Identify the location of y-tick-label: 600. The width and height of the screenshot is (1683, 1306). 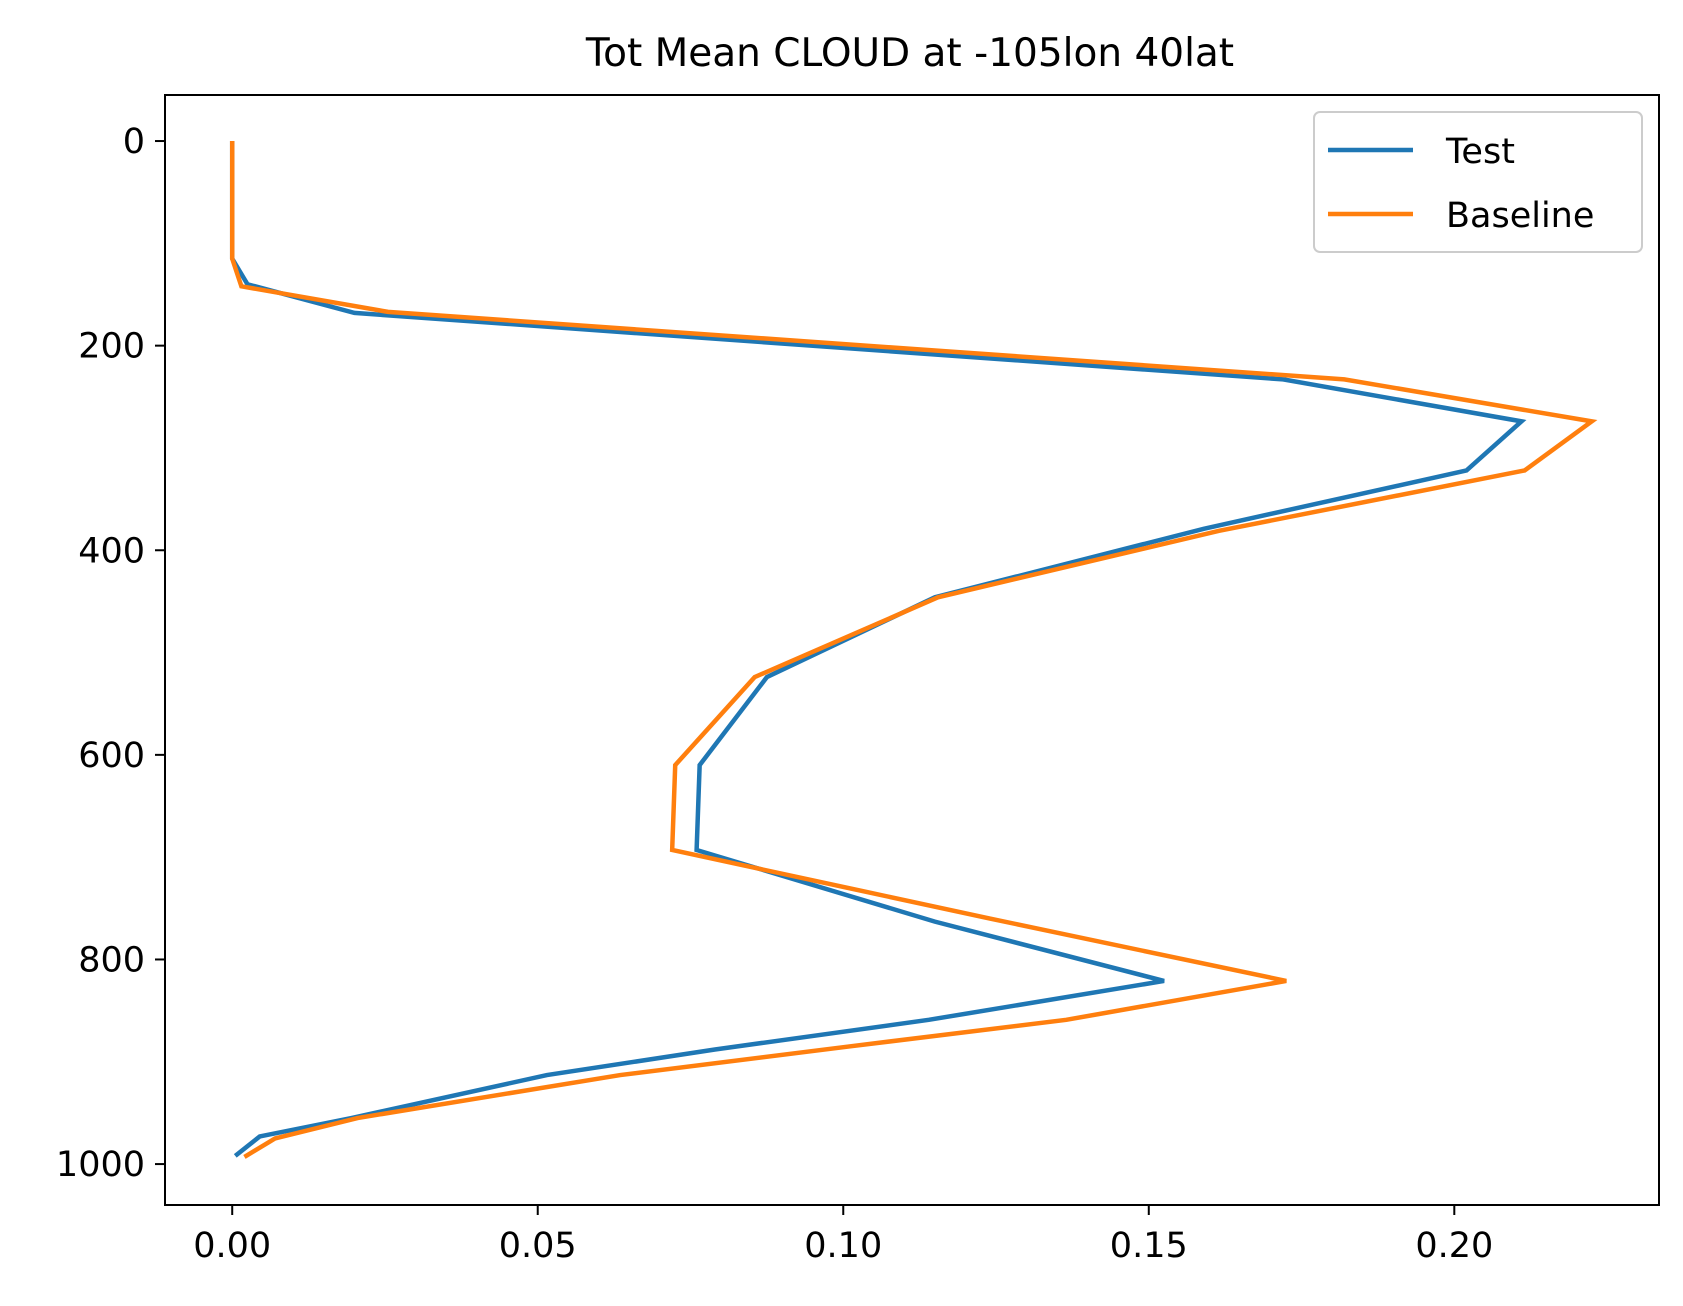
(111, 756).